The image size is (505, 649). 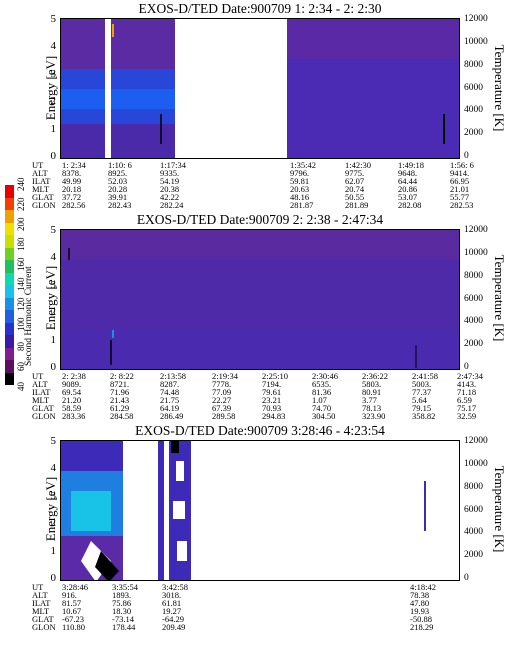 What do you see at coordinates (222, 408) in the screenshot?
I see `panel-2-cell: 67.39` at bounding box center [222, 408].